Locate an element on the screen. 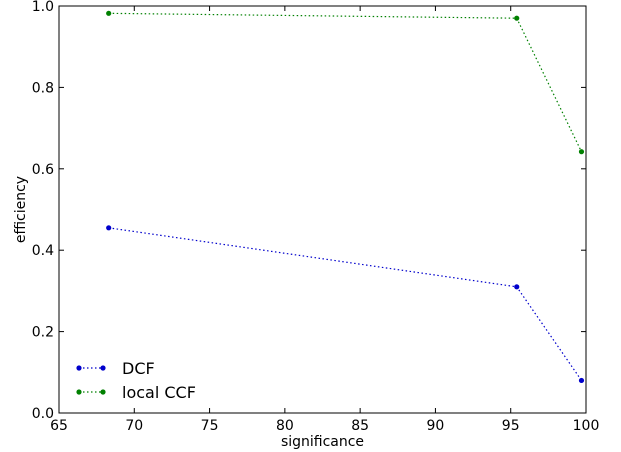 This screenshot has width=621, height=452. legend-label: local CCF is located at coordinates (159, 392).